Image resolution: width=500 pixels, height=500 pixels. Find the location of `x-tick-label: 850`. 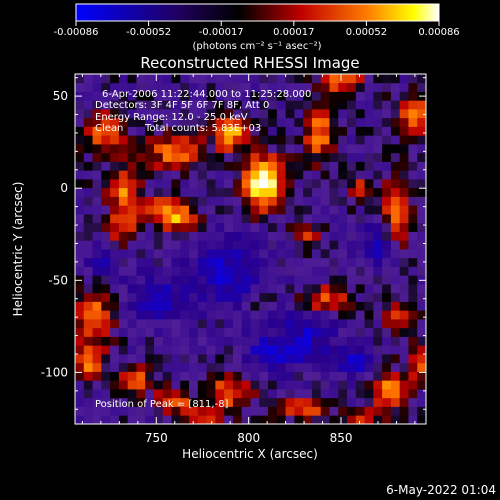

x-tick-label: 850 is located at coordinates (341, 438).